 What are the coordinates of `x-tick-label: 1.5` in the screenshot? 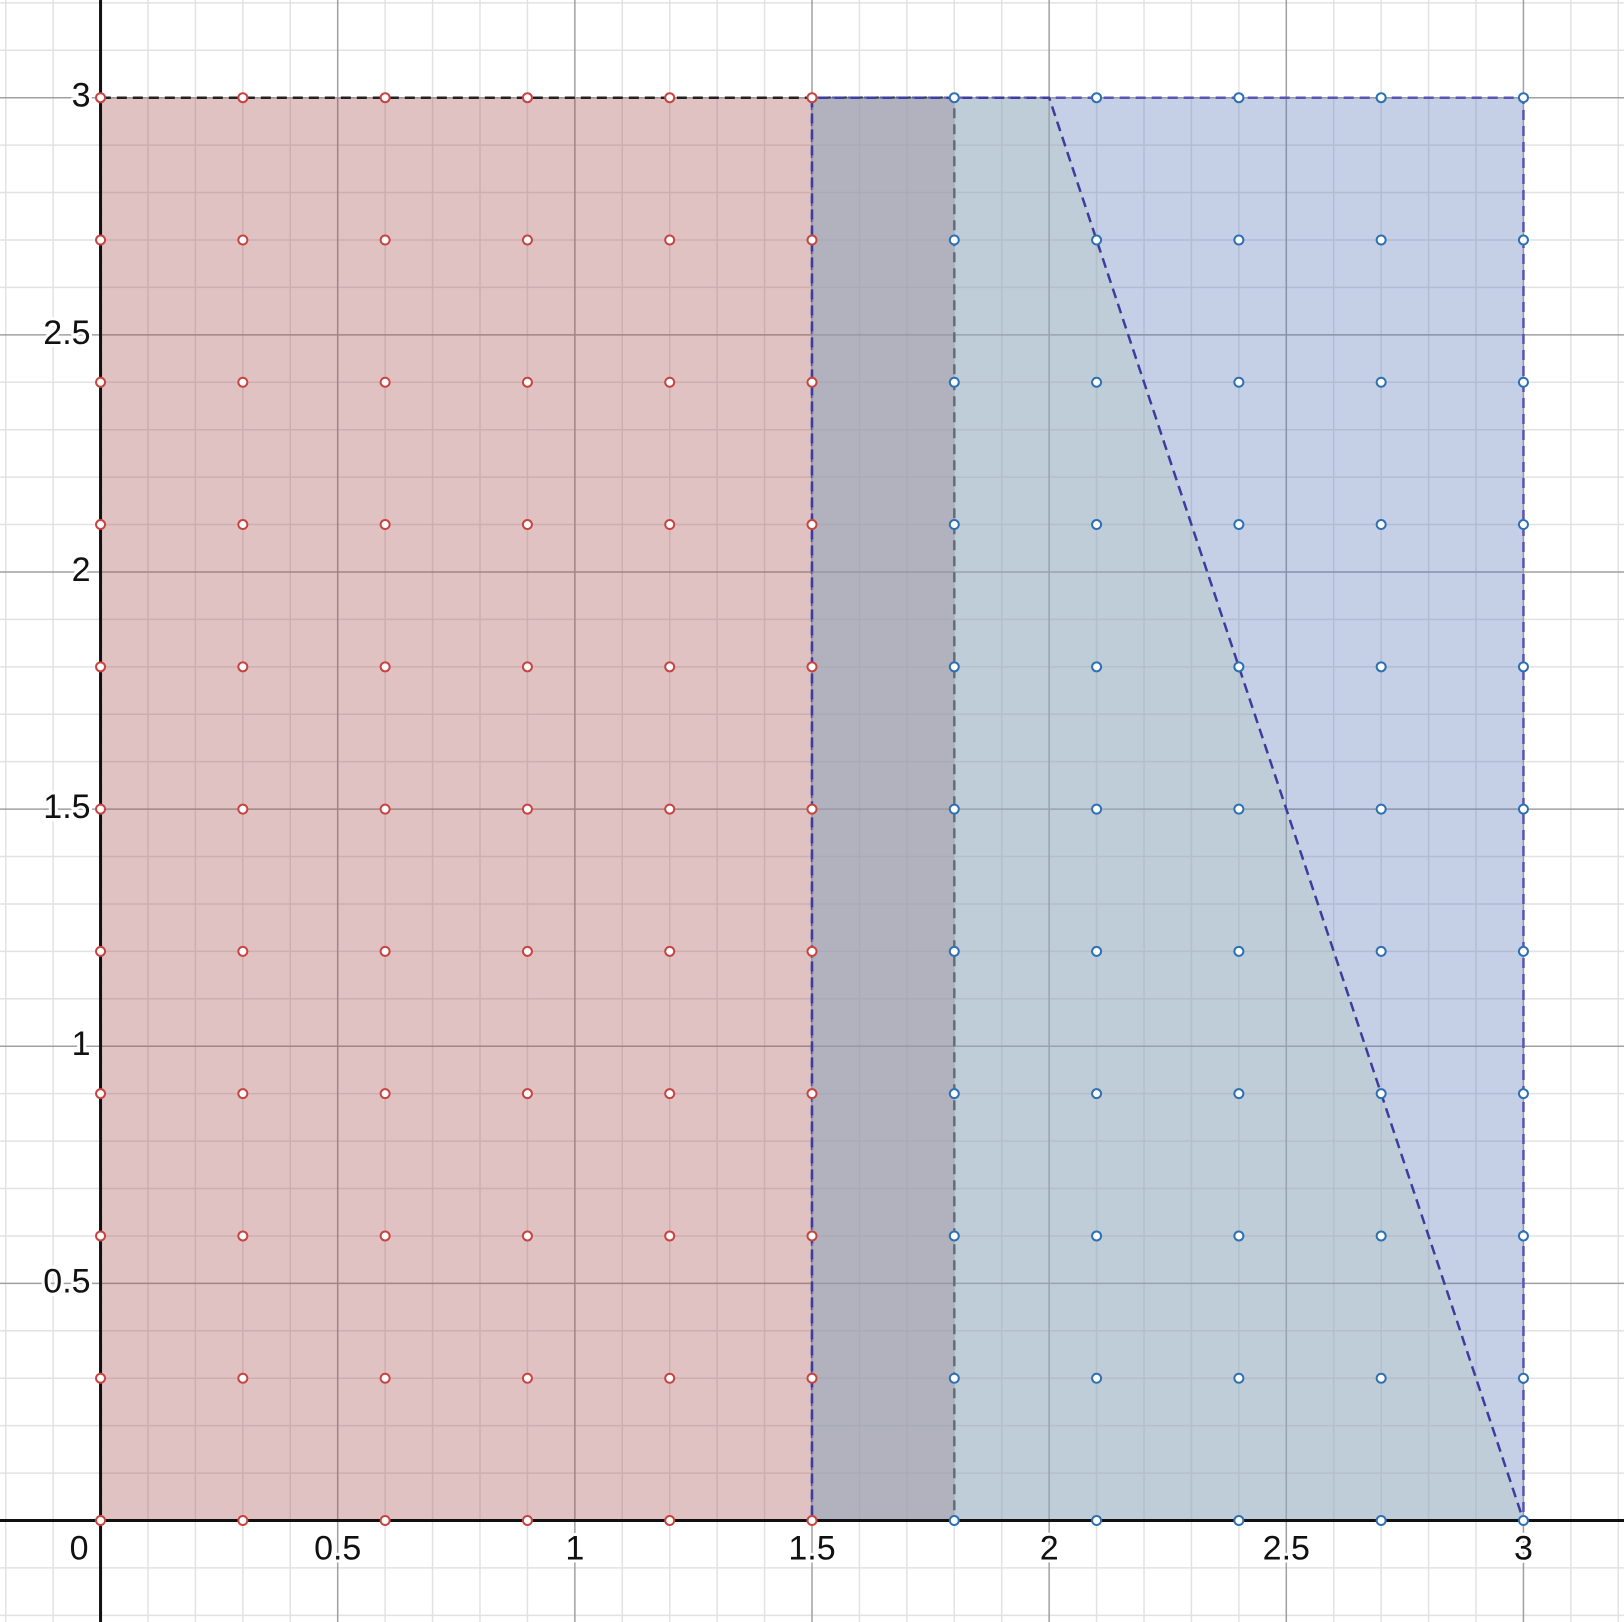 It's located at (811, 1548).